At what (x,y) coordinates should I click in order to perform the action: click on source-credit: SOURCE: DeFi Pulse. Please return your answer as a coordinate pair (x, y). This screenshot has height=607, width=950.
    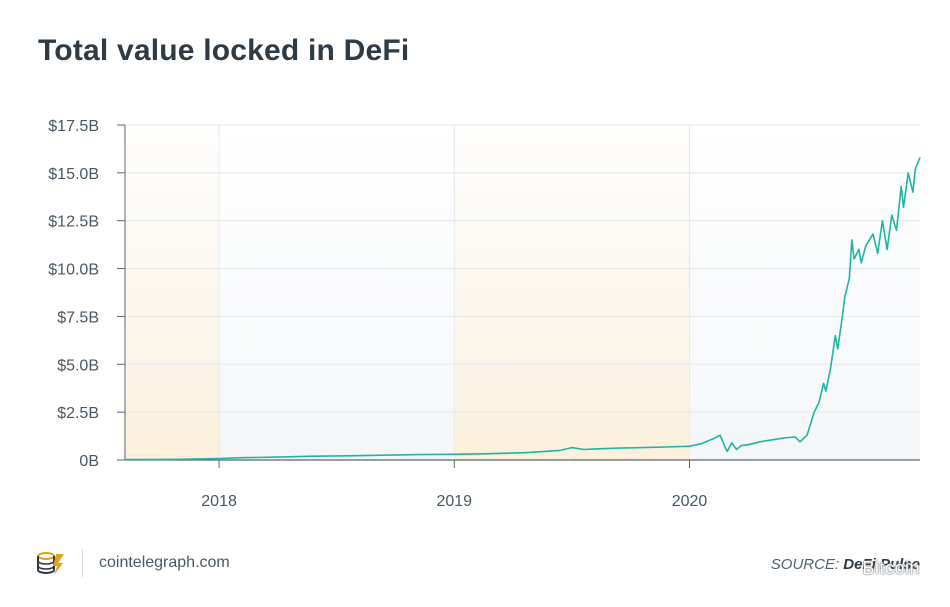
    Looking at the image, I should click on (845, 564).